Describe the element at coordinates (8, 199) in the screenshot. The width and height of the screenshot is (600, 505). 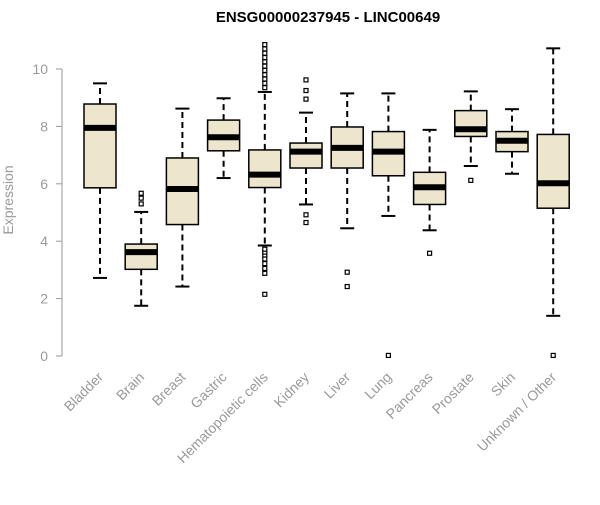
I see `y-axis-label: Expression` at that location.